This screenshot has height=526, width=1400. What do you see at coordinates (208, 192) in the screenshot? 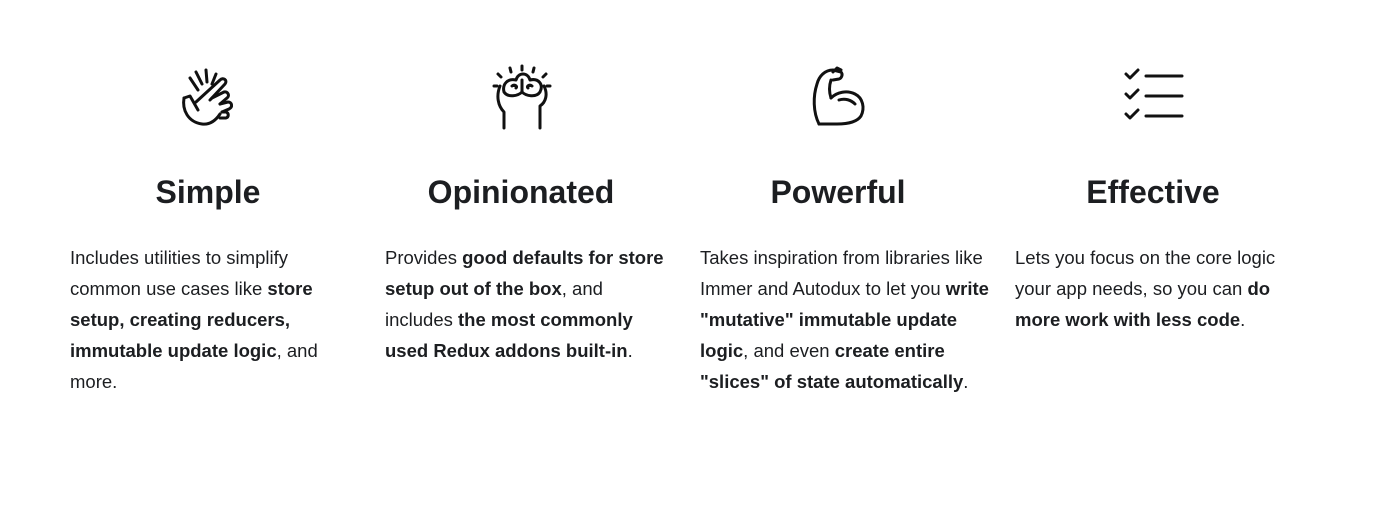
I see `feature-title: Simple` at bounding box center [208, 192].